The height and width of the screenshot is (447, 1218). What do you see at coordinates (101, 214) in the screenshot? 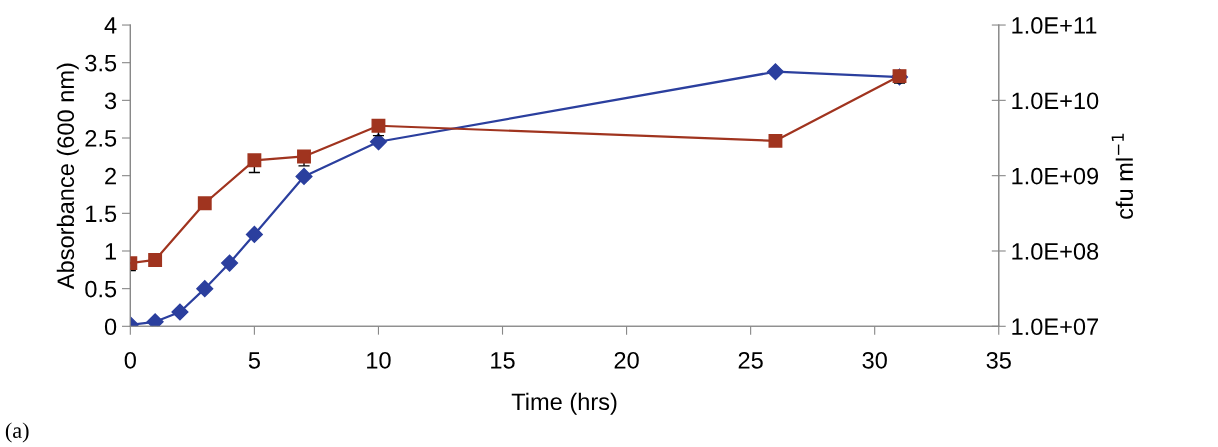
I see `y-tick-label: 1.5` at bounding box center [101, 214].